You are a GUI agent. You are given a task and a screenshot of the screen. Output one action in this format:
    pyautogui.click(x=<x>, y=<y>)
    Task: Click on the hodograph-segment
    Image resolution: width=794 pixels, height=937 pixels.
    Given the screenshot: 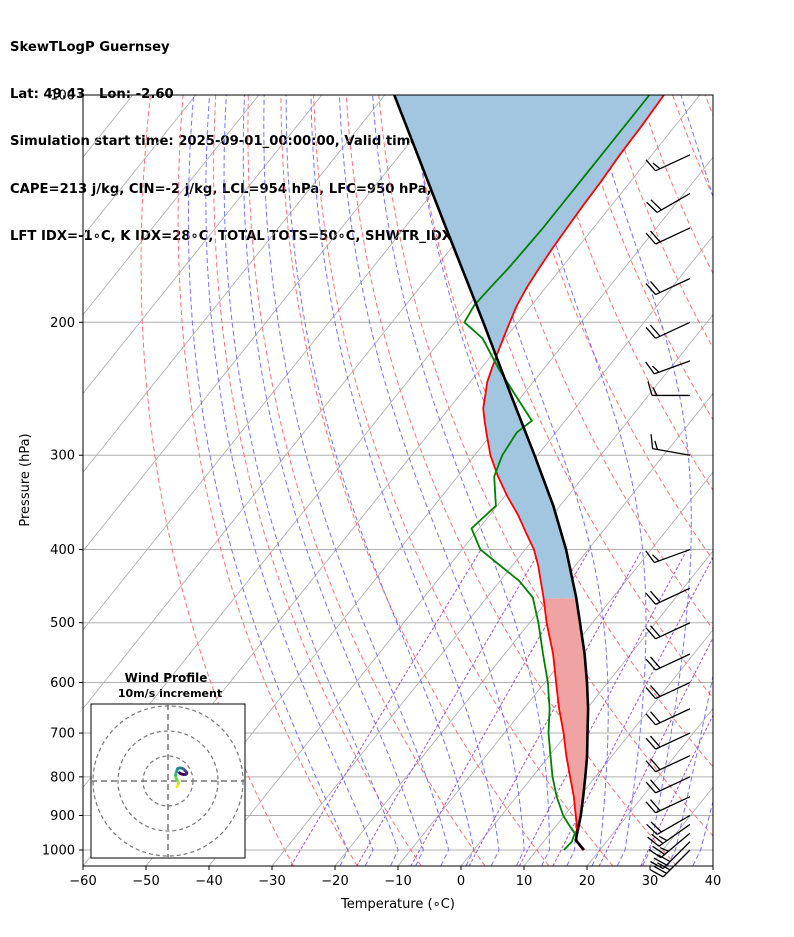 What is the action you would take?
    pyautogui.click(x=180, y=773)
    